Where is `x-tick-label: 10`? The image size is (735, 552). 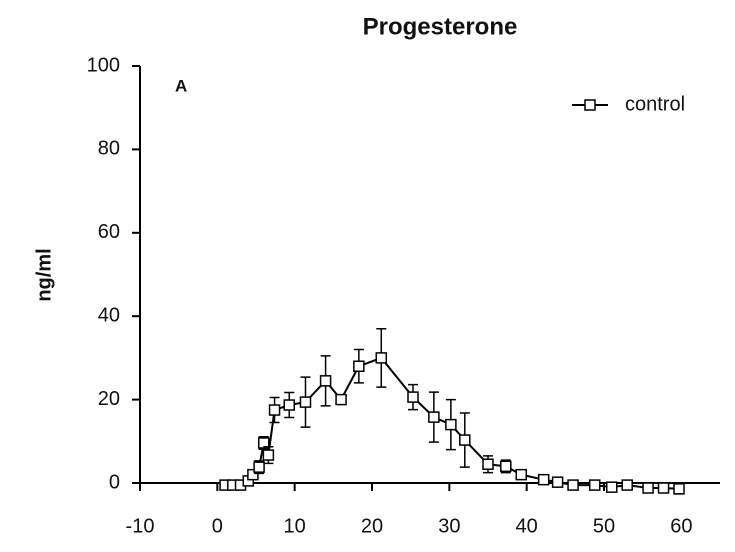
x-tick-label: 10 is located at coordinates (295, 526).